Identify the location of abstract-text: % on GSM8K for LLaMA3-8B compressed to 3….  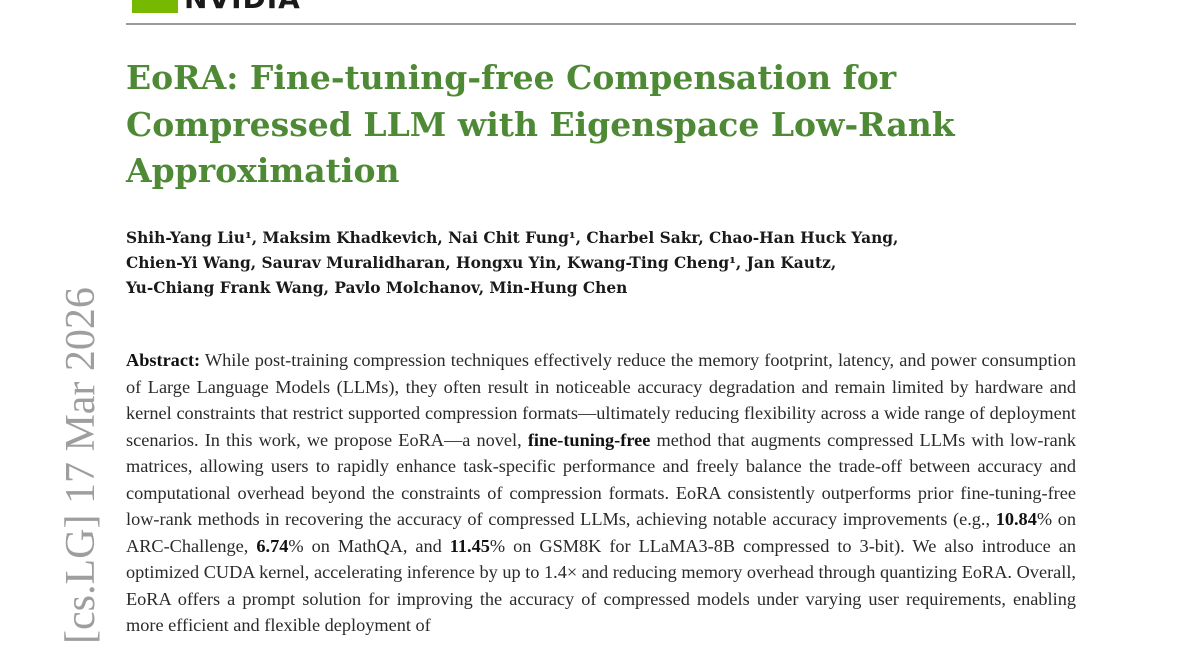
(601, 585).